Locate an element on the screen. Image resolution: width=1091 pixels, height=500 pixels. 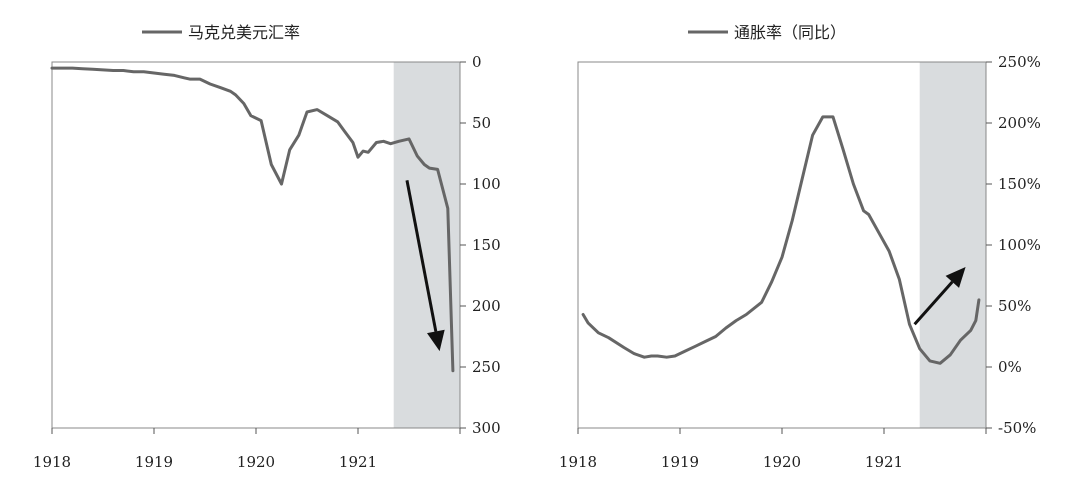
legend: 马克兑美元汇率 is located at coordinates (221, 32).